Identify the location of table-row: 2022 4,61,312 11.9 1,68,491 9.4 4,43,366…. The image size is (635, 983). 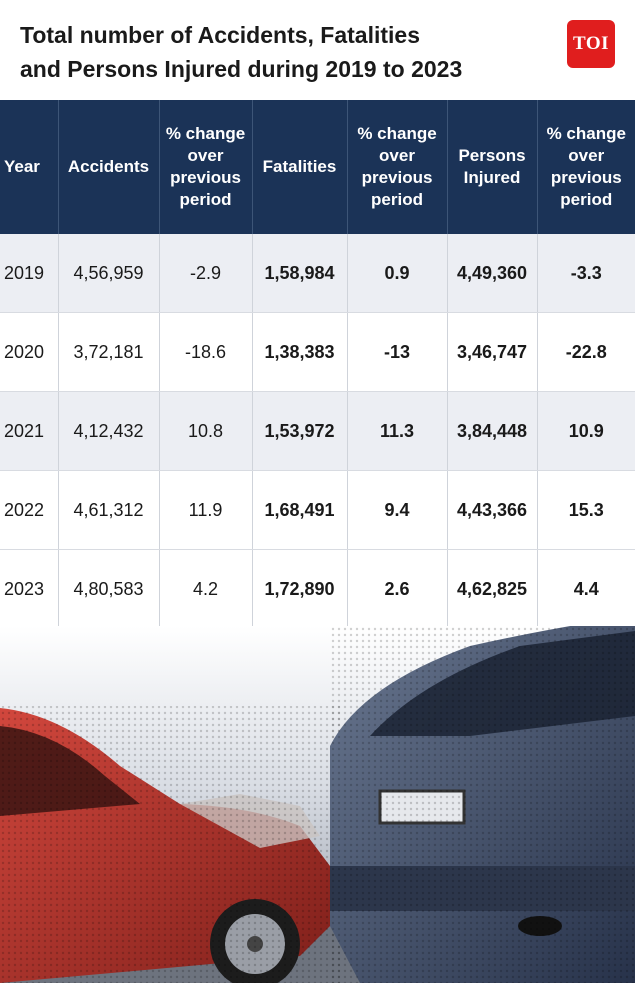
(317, 510).